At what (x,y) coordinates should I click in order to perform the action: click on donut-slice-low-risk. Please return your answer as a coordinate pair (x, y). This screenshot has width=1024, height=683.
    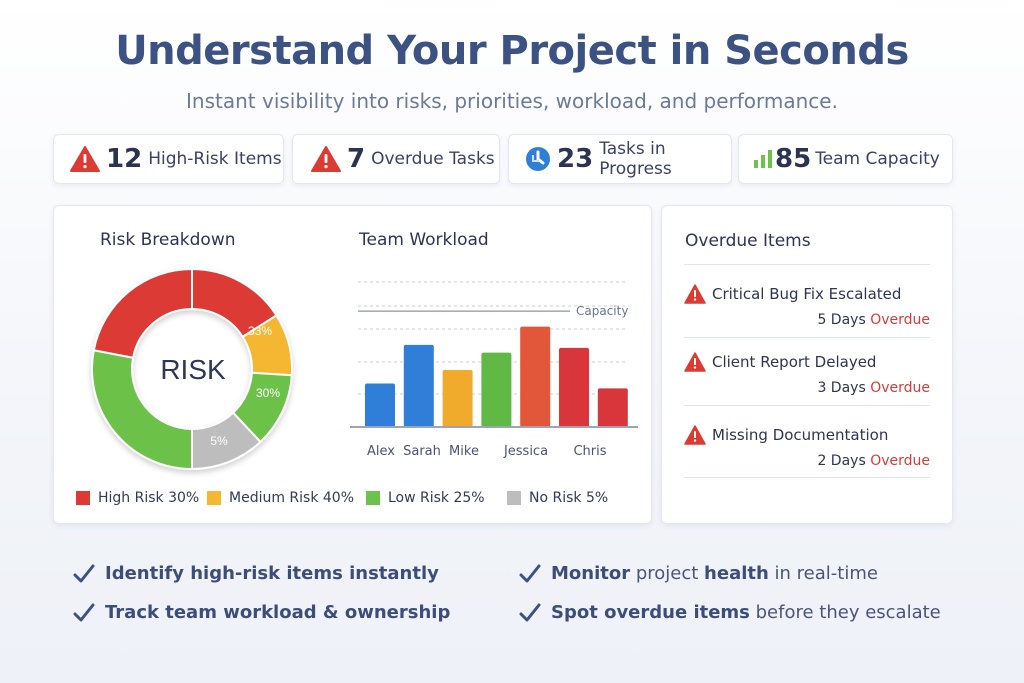
    Looking at the image, I should click on (142, 410).